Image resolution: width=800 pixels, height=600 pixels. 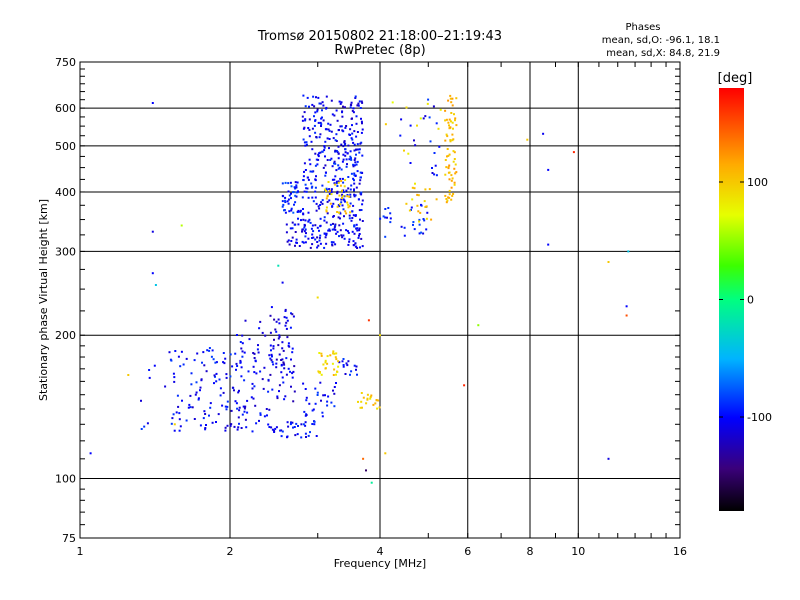 What do you see at coordinates (230, 551) in the screenshot?
I see `x-tick-label: 2` at bounding box center [230, 551].